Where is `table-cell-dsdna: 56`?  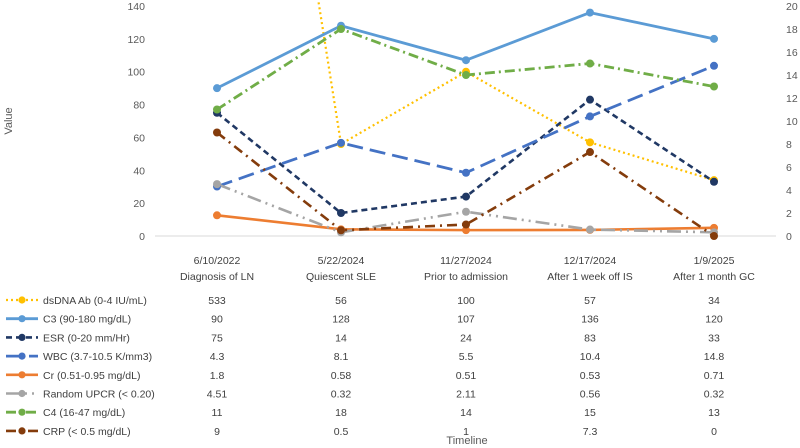 table-cell-dsdna: 56 is located at coordinates (341, 301).